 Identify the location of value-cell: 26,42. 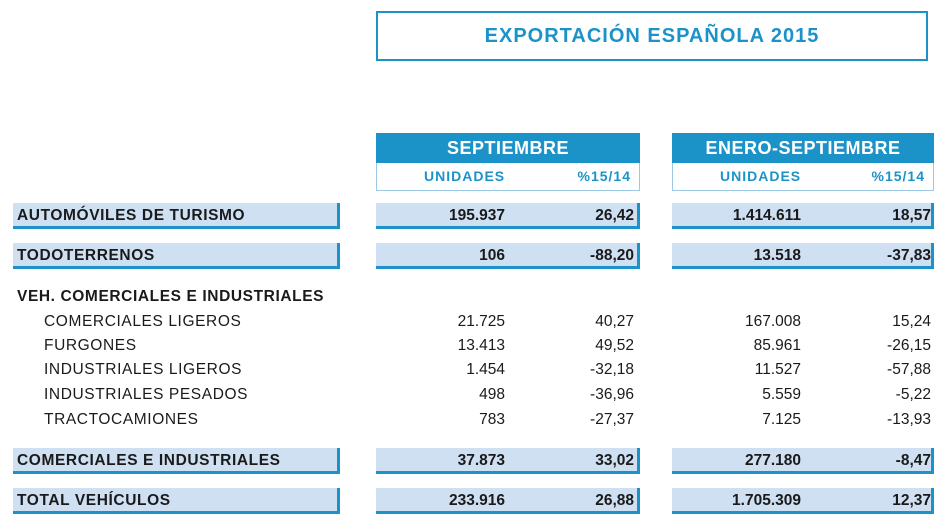
(614, 215).